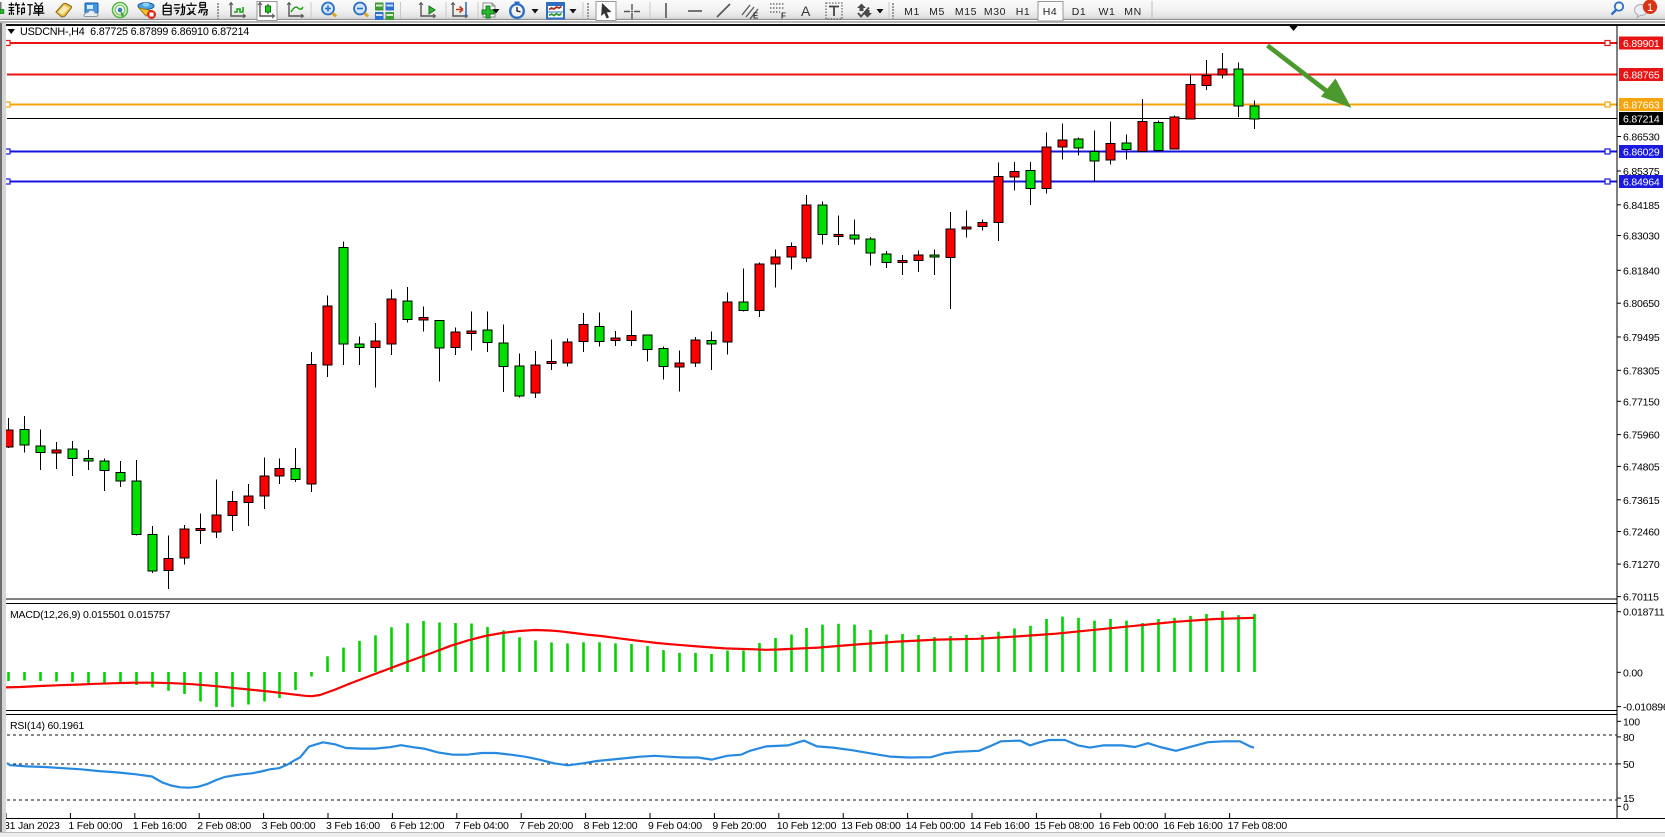  What do you see at coordinates (806, 11) in the screenshot?
I see `svg-text: A` at bounding box center [806, 11].